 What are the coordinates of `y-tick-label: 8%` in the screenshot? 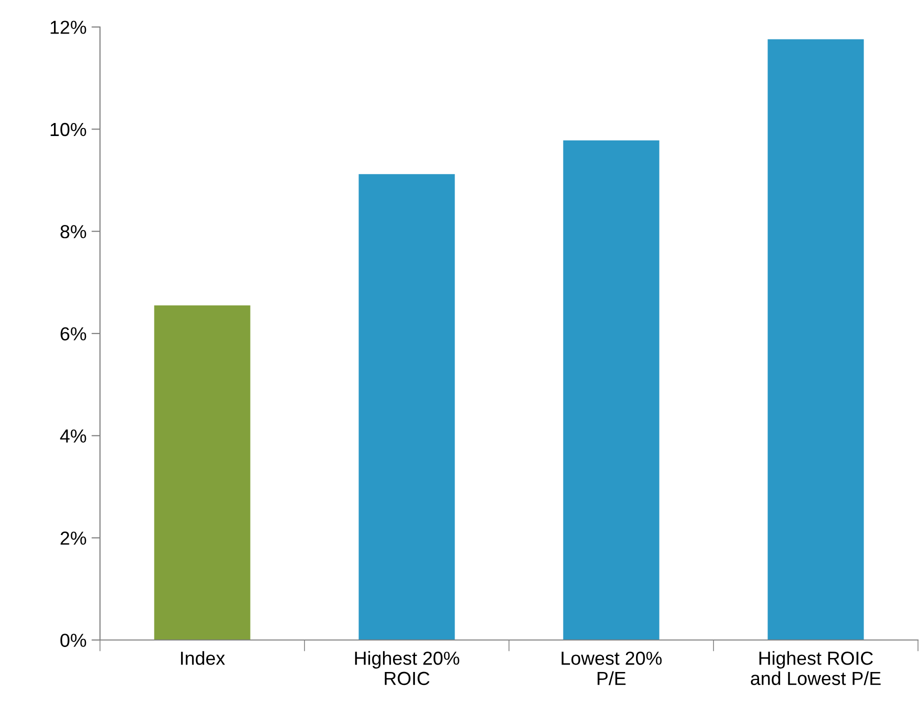 It's located at (73, 231).